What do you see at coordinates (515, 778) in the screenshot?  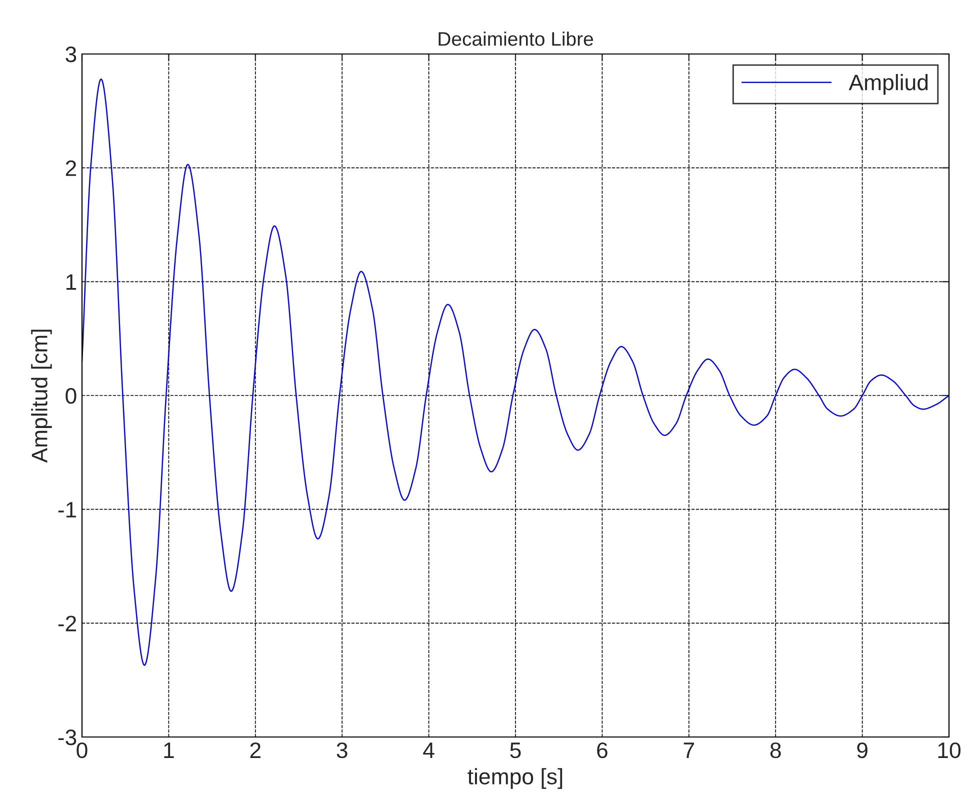 I see `x-axis-title: tiempo [s]` at bounding box center [515, 778].